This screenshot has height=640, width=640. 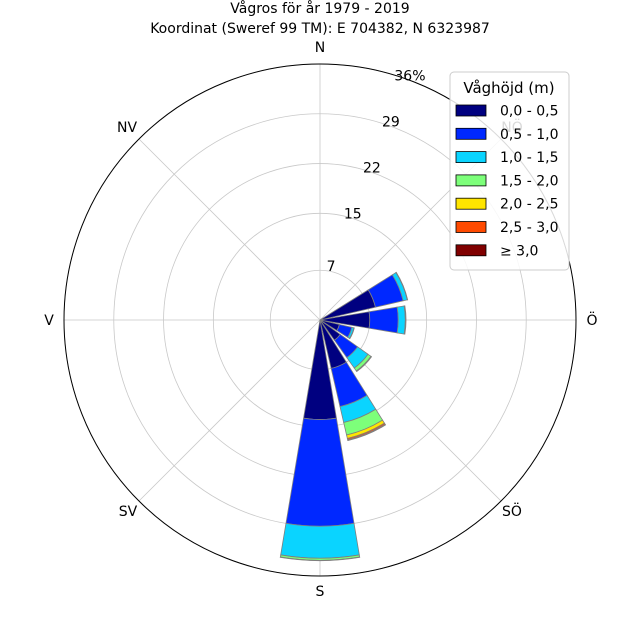 I want to click on radial-tick-0: 7, so click(x=331, y=267).